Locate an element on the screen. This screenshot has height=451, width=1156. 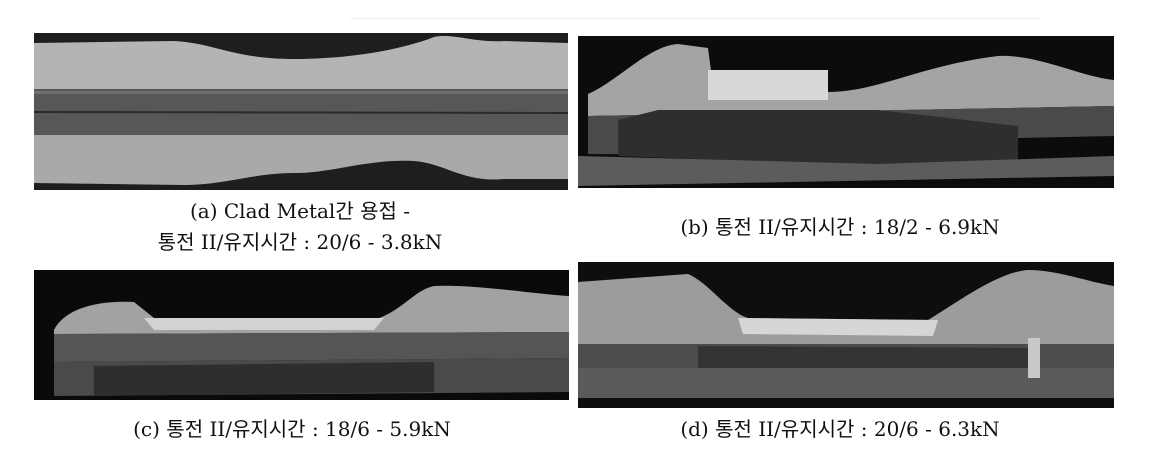
caption-d: (d) 통전 II/유지시간 : 20/6 - 6.3kN is located at coordinates (840, 429).